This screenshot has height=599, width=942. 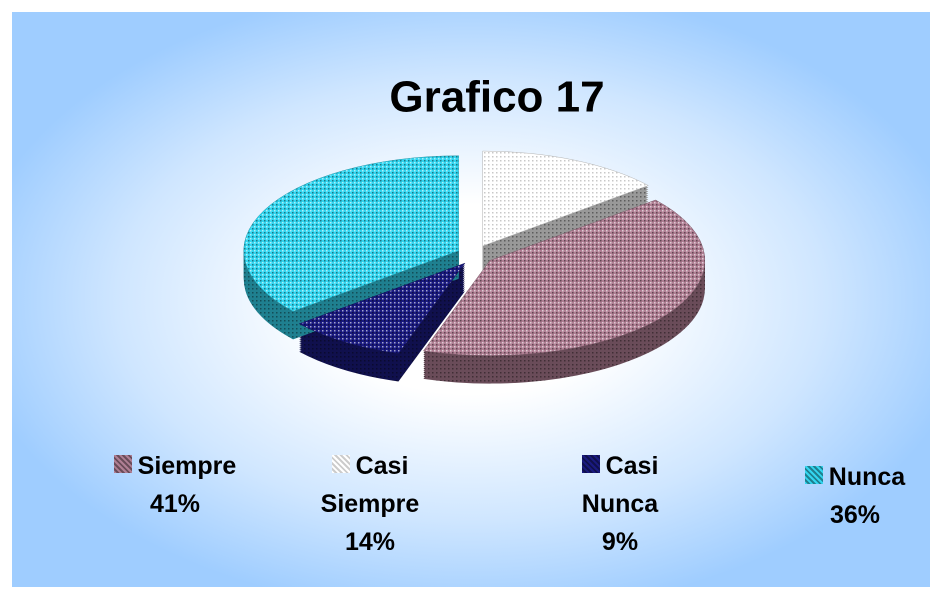 I want to click on legend-item: Nunca 36%, so click(x=855, y=496).